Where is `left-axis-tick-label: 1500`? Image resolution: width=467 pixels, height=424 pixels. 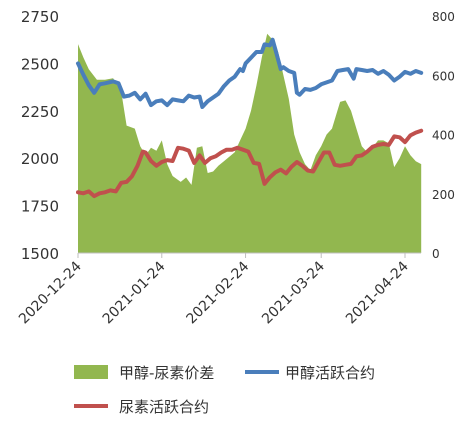 left-axis-tick-label: 1500 is located at coordinates (40, 254).